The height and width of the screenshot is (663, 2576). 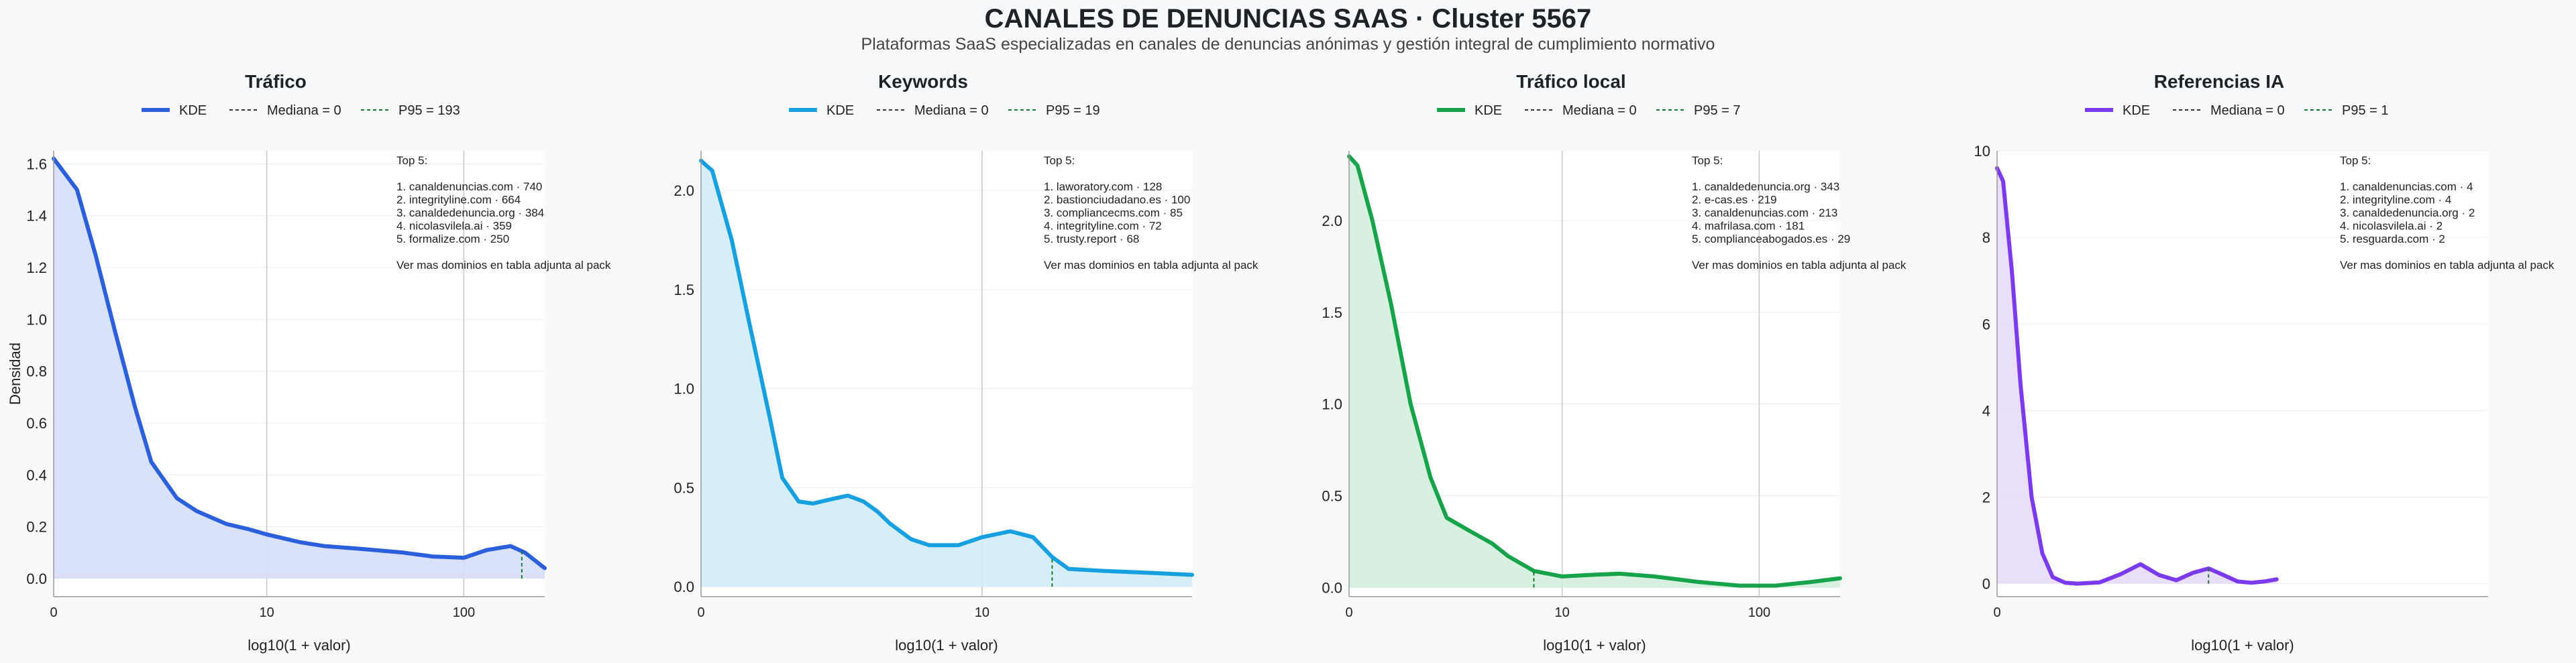 What do you see at coordinates (1986, 411) in the screenshot?
I see `y-tick-label: 4` at bounding box center [1986, 411].